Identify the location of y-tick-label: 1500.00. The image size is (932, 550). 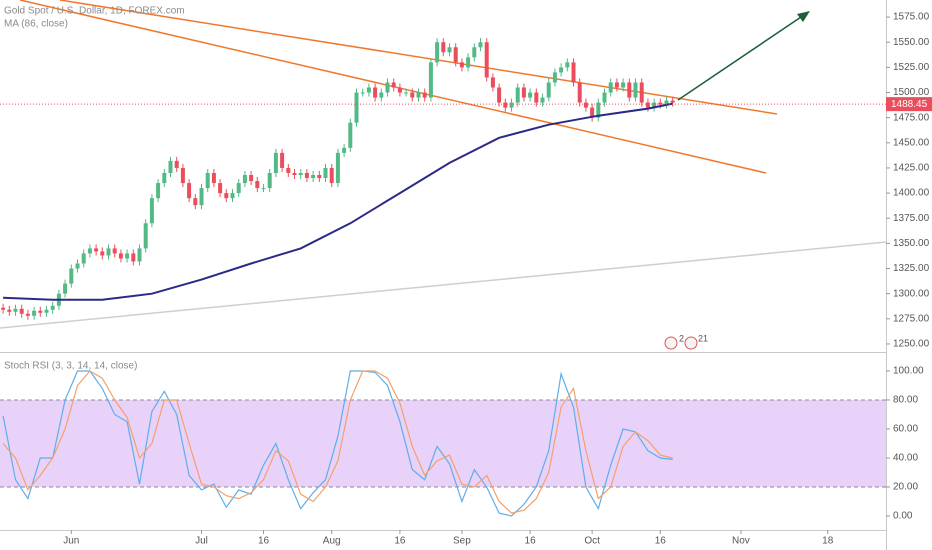
(911, 92).